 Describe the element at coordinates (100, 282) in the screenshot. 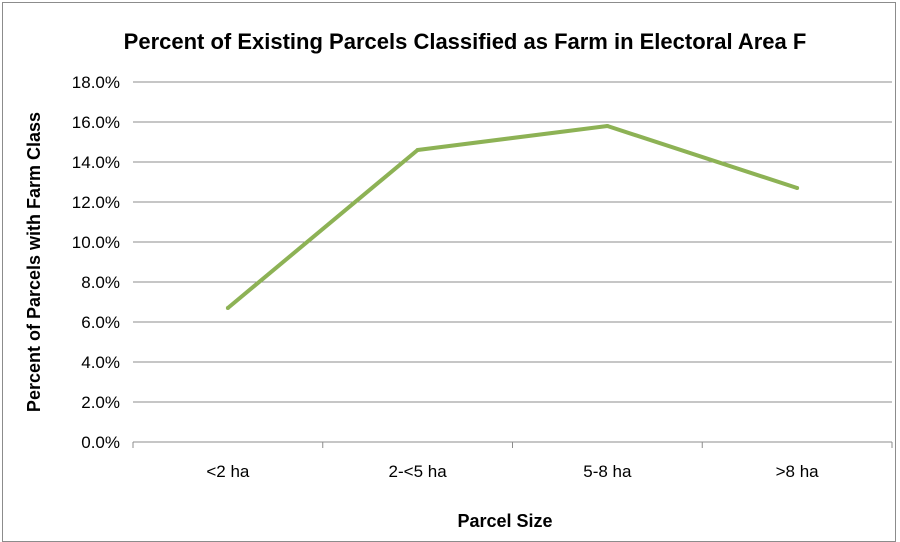

I see `y-tick-label: 8.0%` at that location.